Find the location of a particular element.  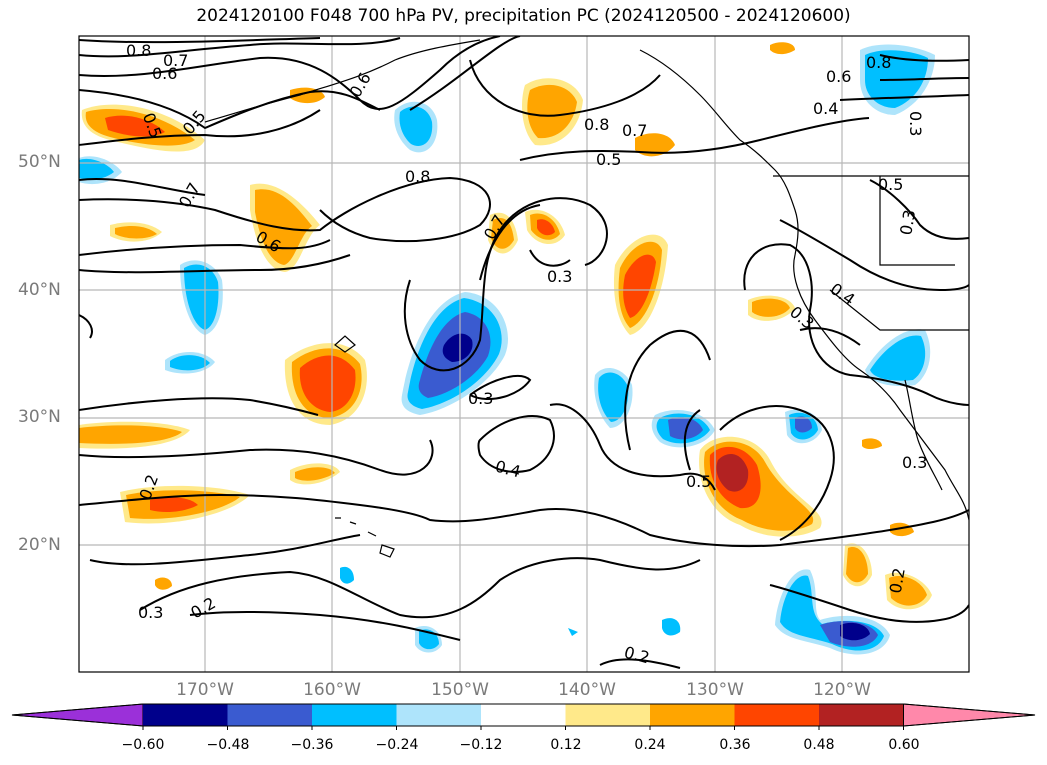

colorbar-tick-label: 0.36 is located at coordinates (735, 745).